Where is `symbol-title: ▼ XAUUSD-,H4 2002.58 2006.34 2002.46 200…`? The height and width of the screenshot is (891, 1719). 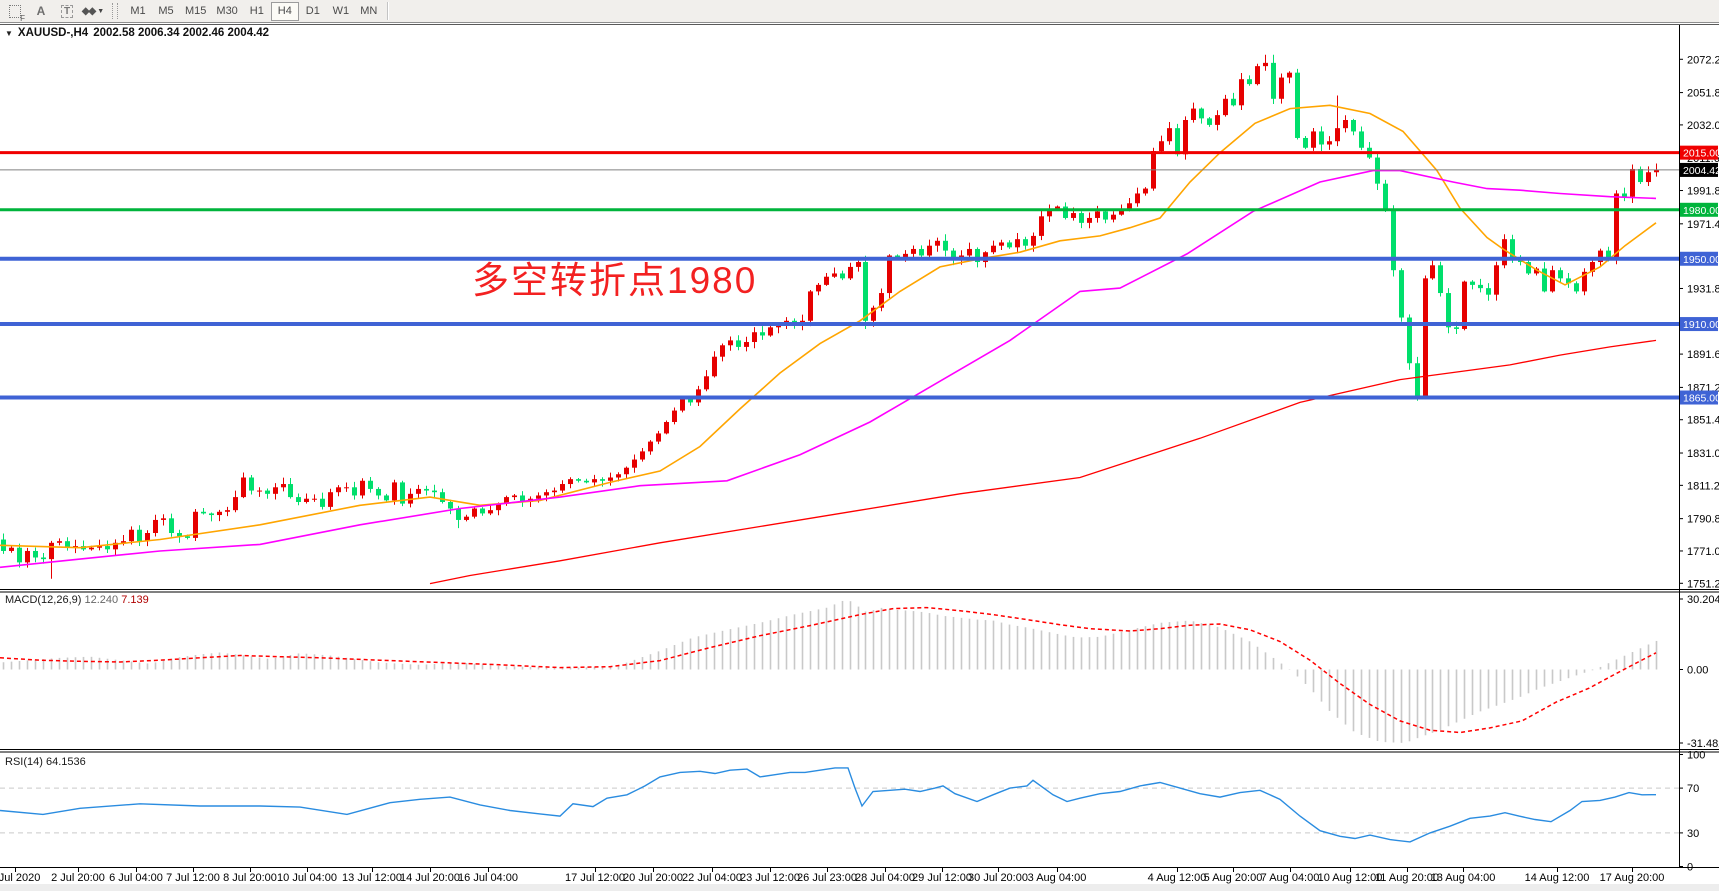
symbol-title: ▼ XAUUSD-,H4 2002.58 2006.34 2002.46 200… is located at coordinates (137, 33).